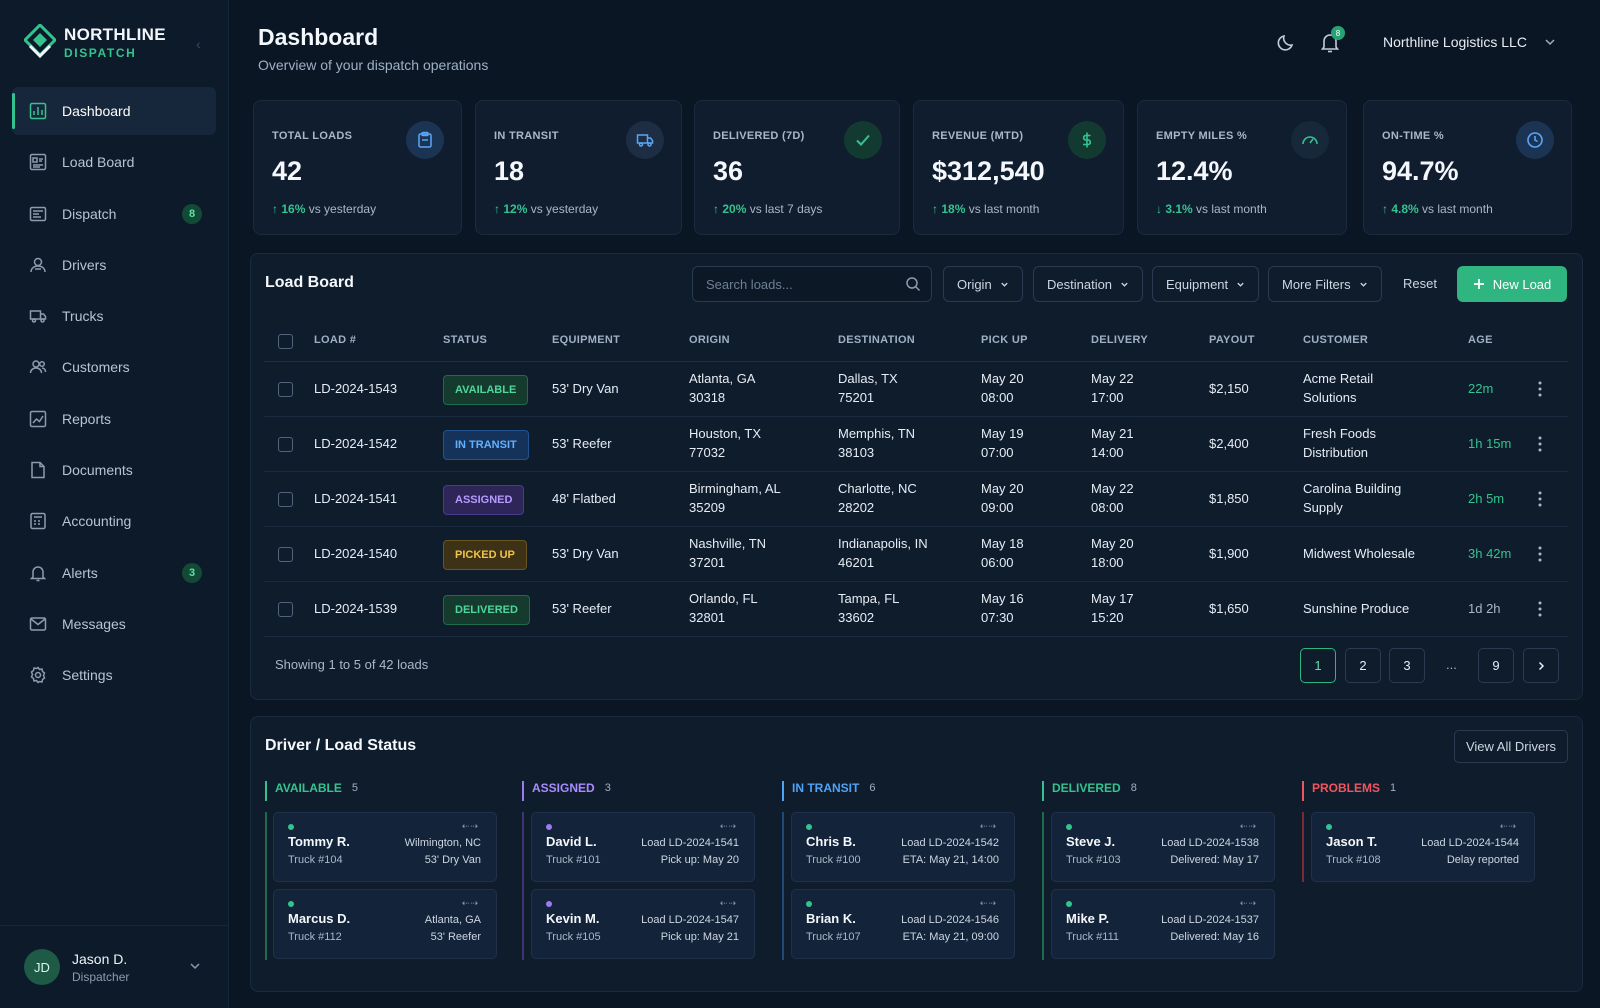 This screenshot has width=1600, height=1008. I want to click on delivered-column-header: DELIVERED 8, so click(1094, 788).